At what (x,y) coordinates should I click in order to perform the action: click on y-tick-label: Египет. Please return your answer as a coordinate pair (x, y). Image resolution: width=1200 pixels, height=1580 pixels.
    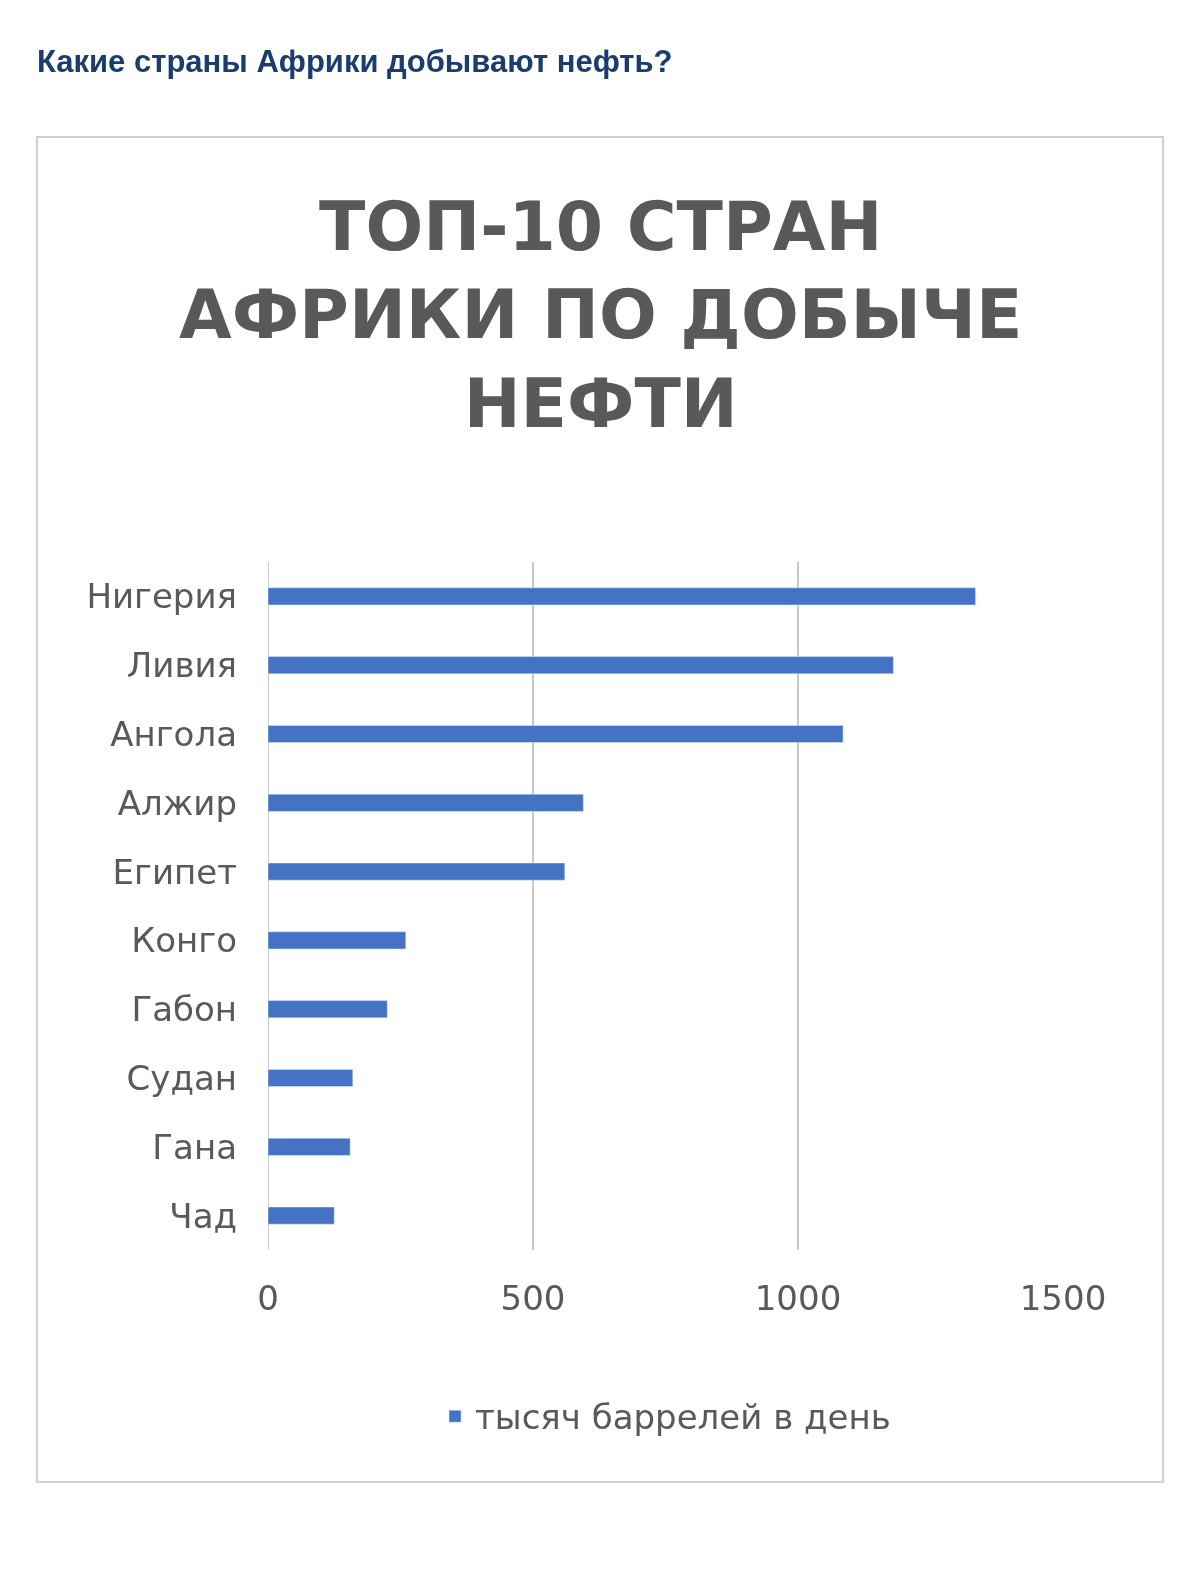
    Looking at the image, I should click on (174, 871).